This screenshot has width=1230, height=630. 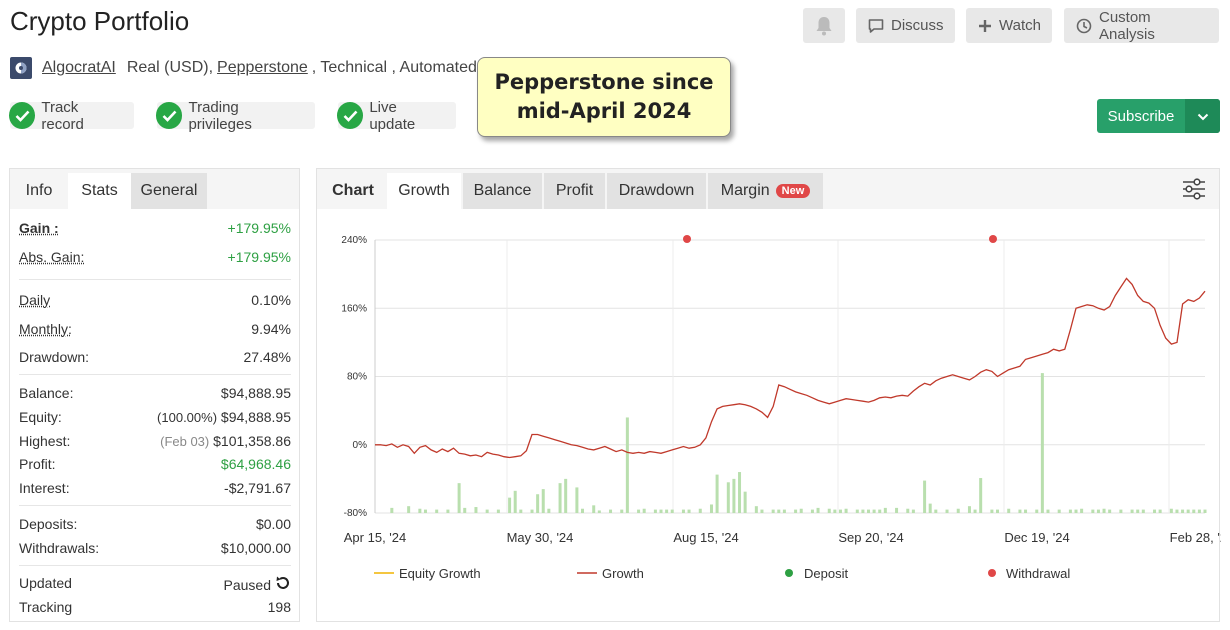 I want to click on x-tick-label: Dec 19, '24, so click(x=1036, y=537).